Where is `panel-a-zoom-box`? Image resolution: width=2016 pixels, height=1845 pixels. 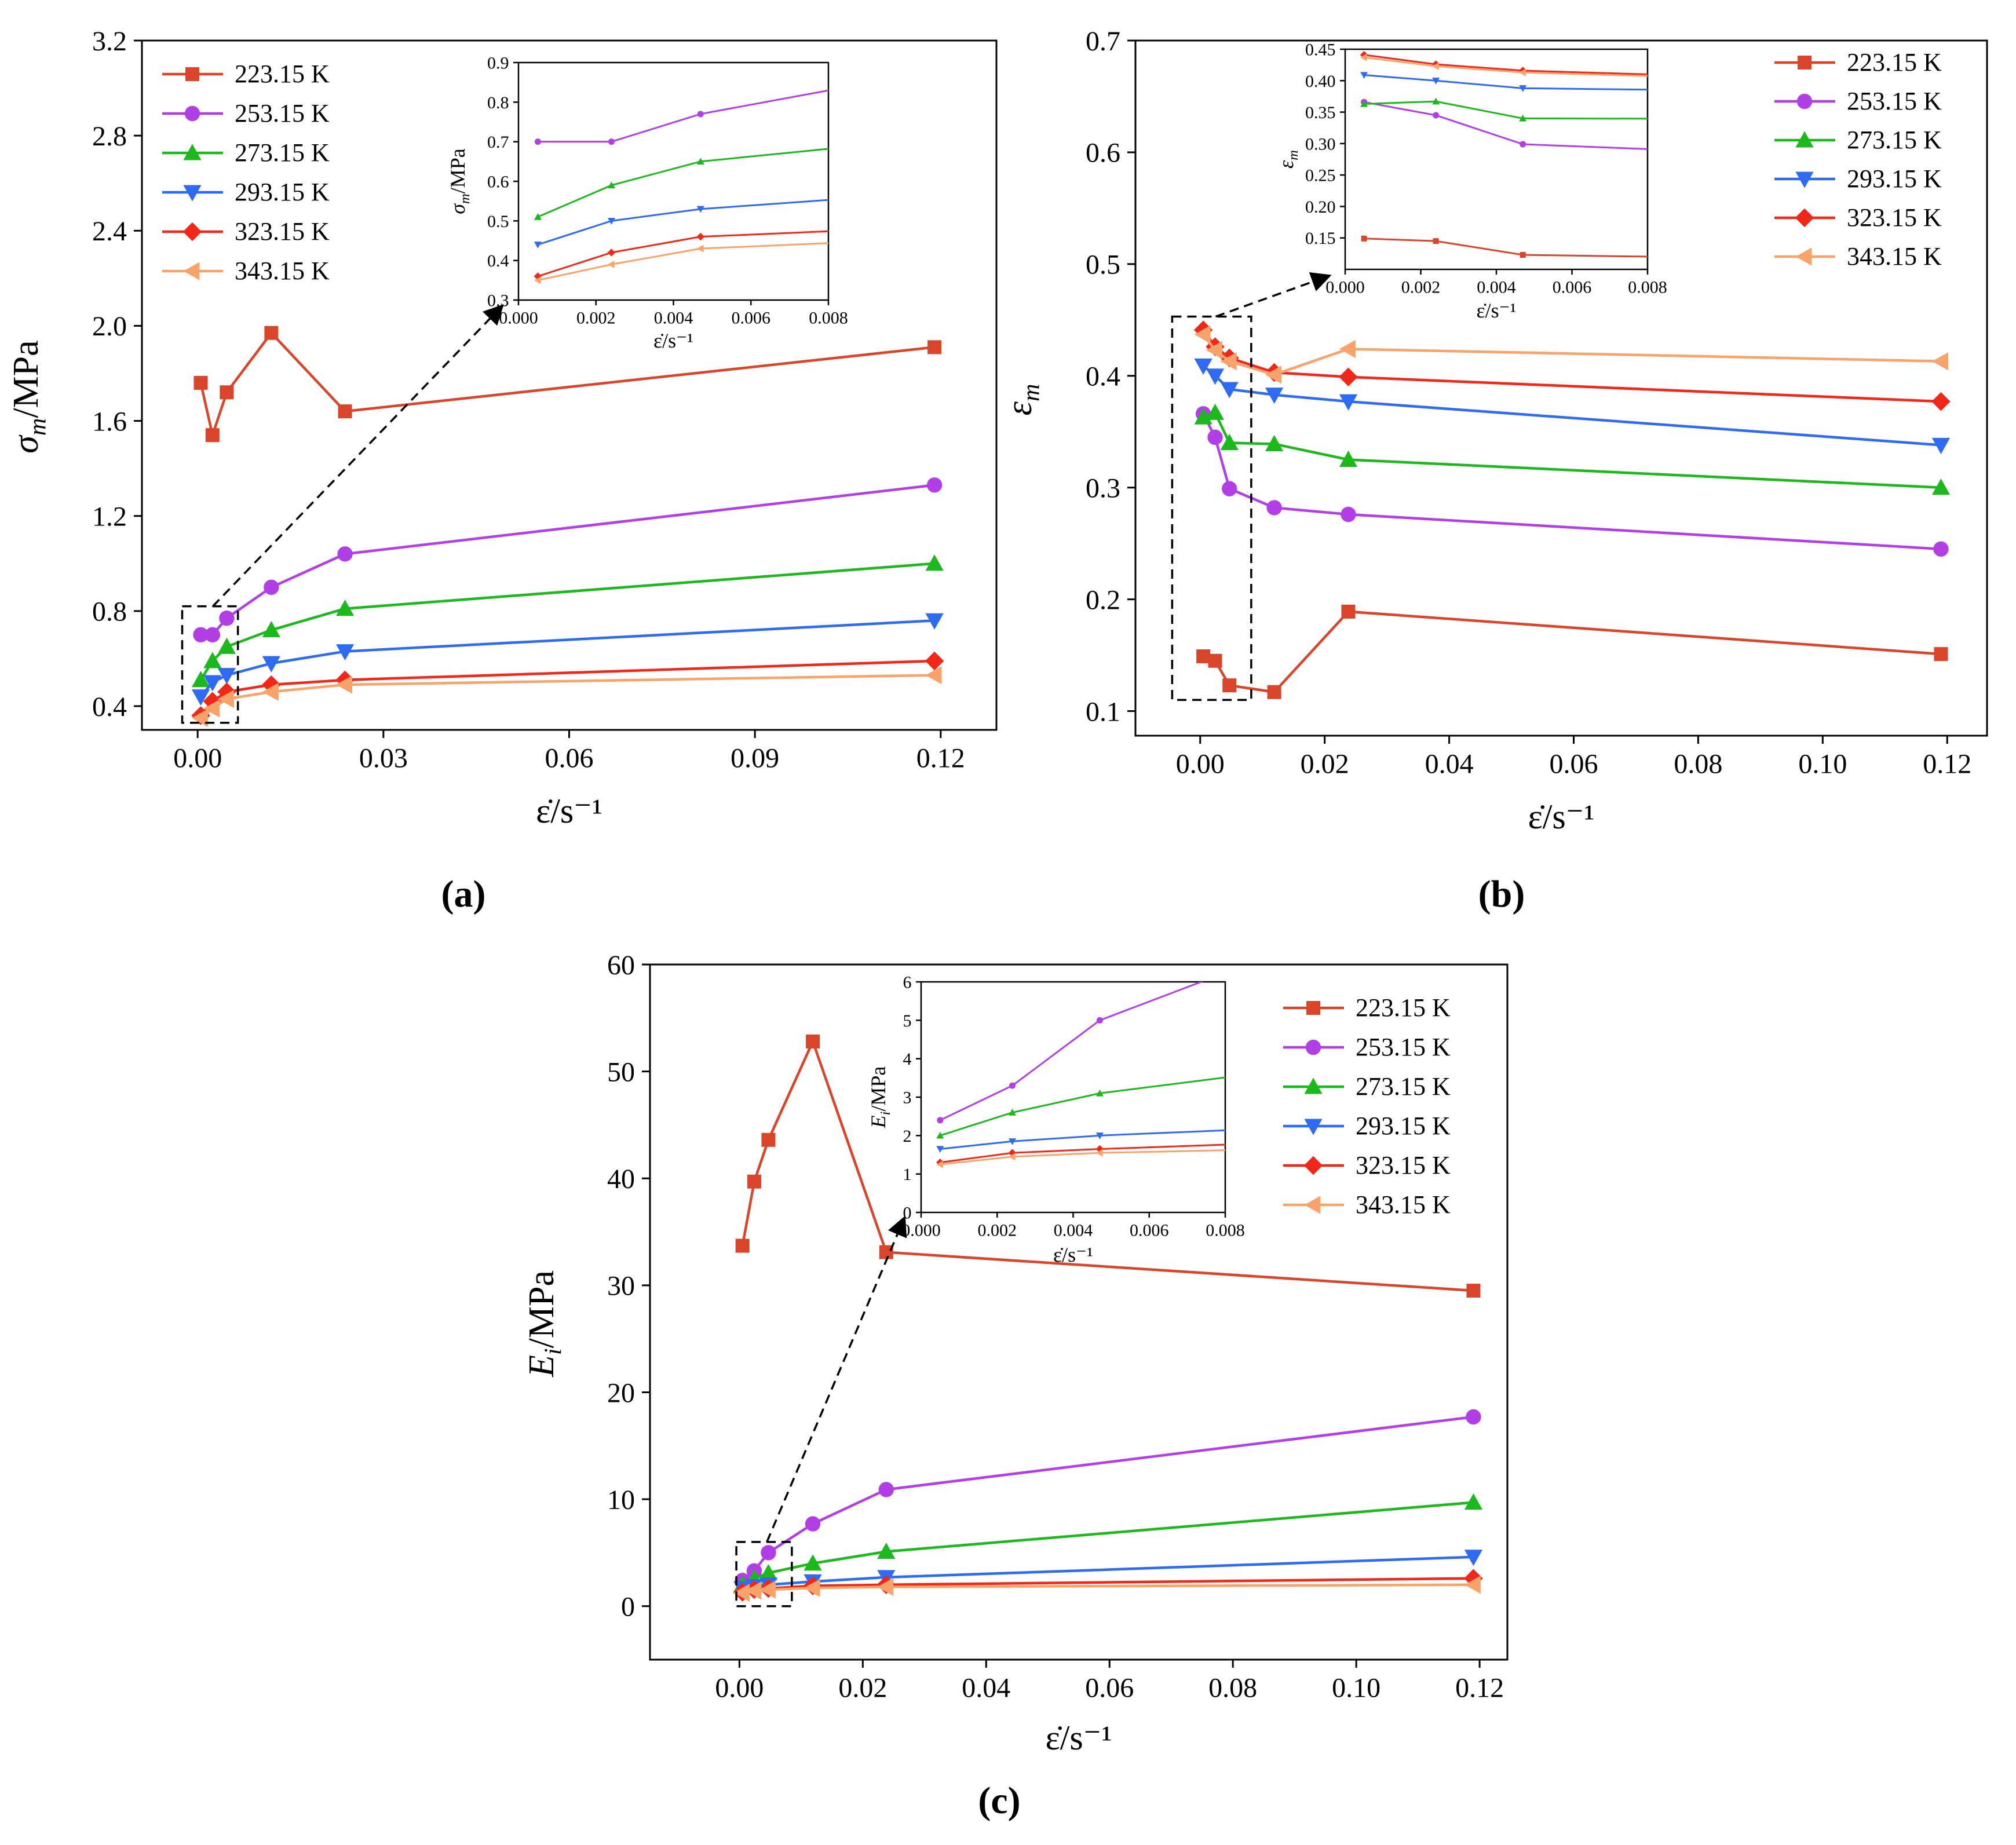 panel-a-zoom-box is located at coordinates (210, 664).